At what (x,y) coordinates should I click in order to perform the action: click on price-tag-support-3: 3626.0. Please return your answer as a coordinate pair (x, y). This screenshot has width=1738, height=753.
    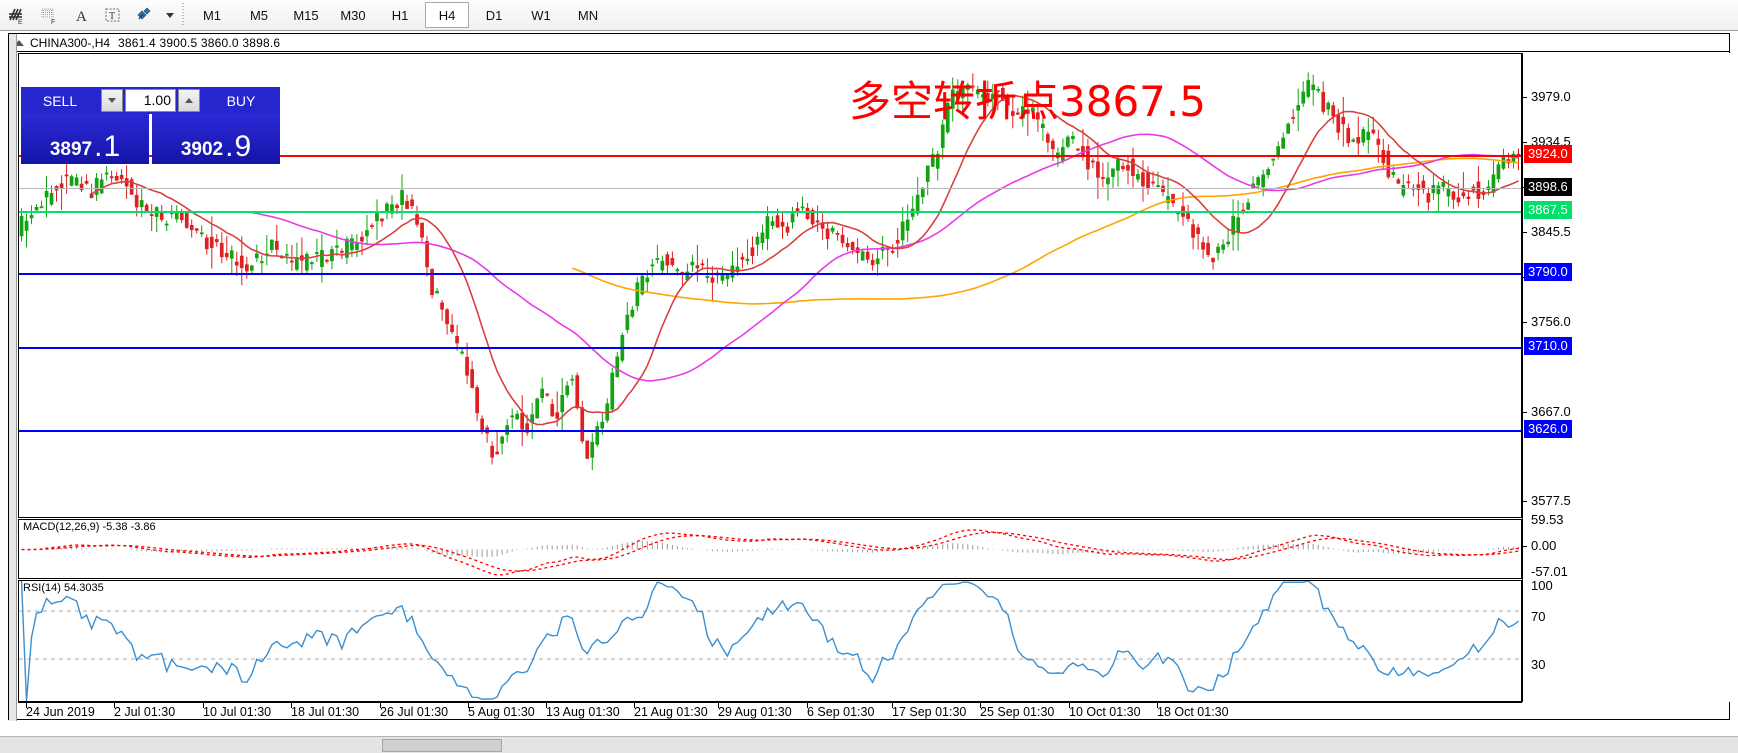
    Looking at the image, I should click on (1548, 429).